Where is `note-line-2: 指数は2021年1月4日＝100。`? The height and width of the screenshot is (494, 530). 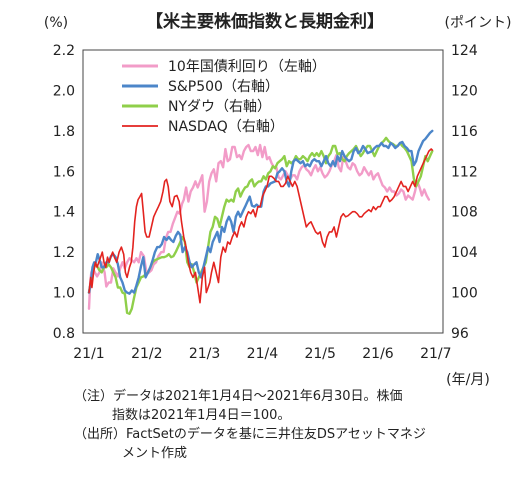
note-line-2: 指数は2021年1月4日＝100。 is located at coordinates (201, 415).